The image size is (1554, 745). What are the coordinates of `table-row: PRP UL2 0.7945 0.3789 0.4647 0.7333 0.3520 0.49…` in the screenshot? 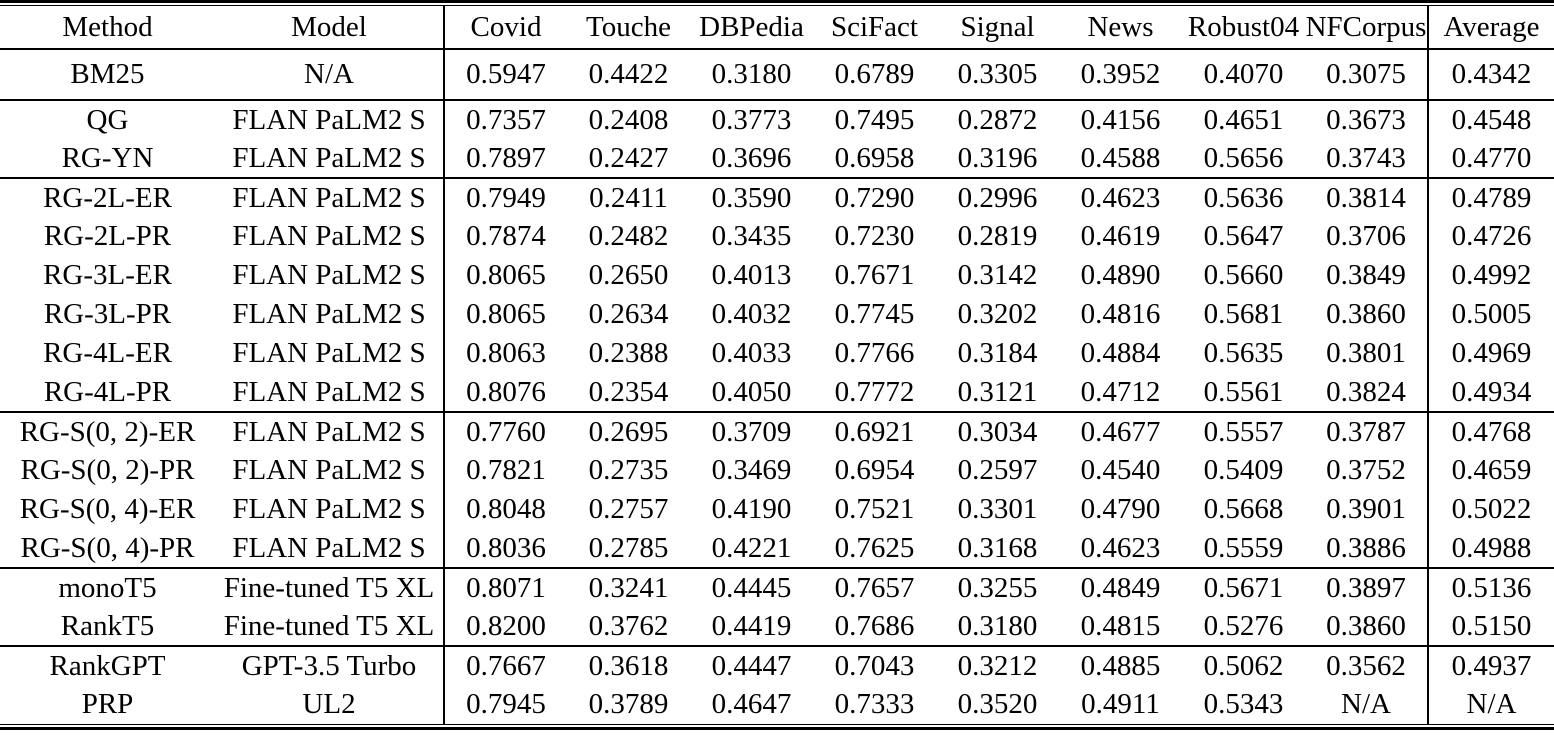 It's located at (777, 704).